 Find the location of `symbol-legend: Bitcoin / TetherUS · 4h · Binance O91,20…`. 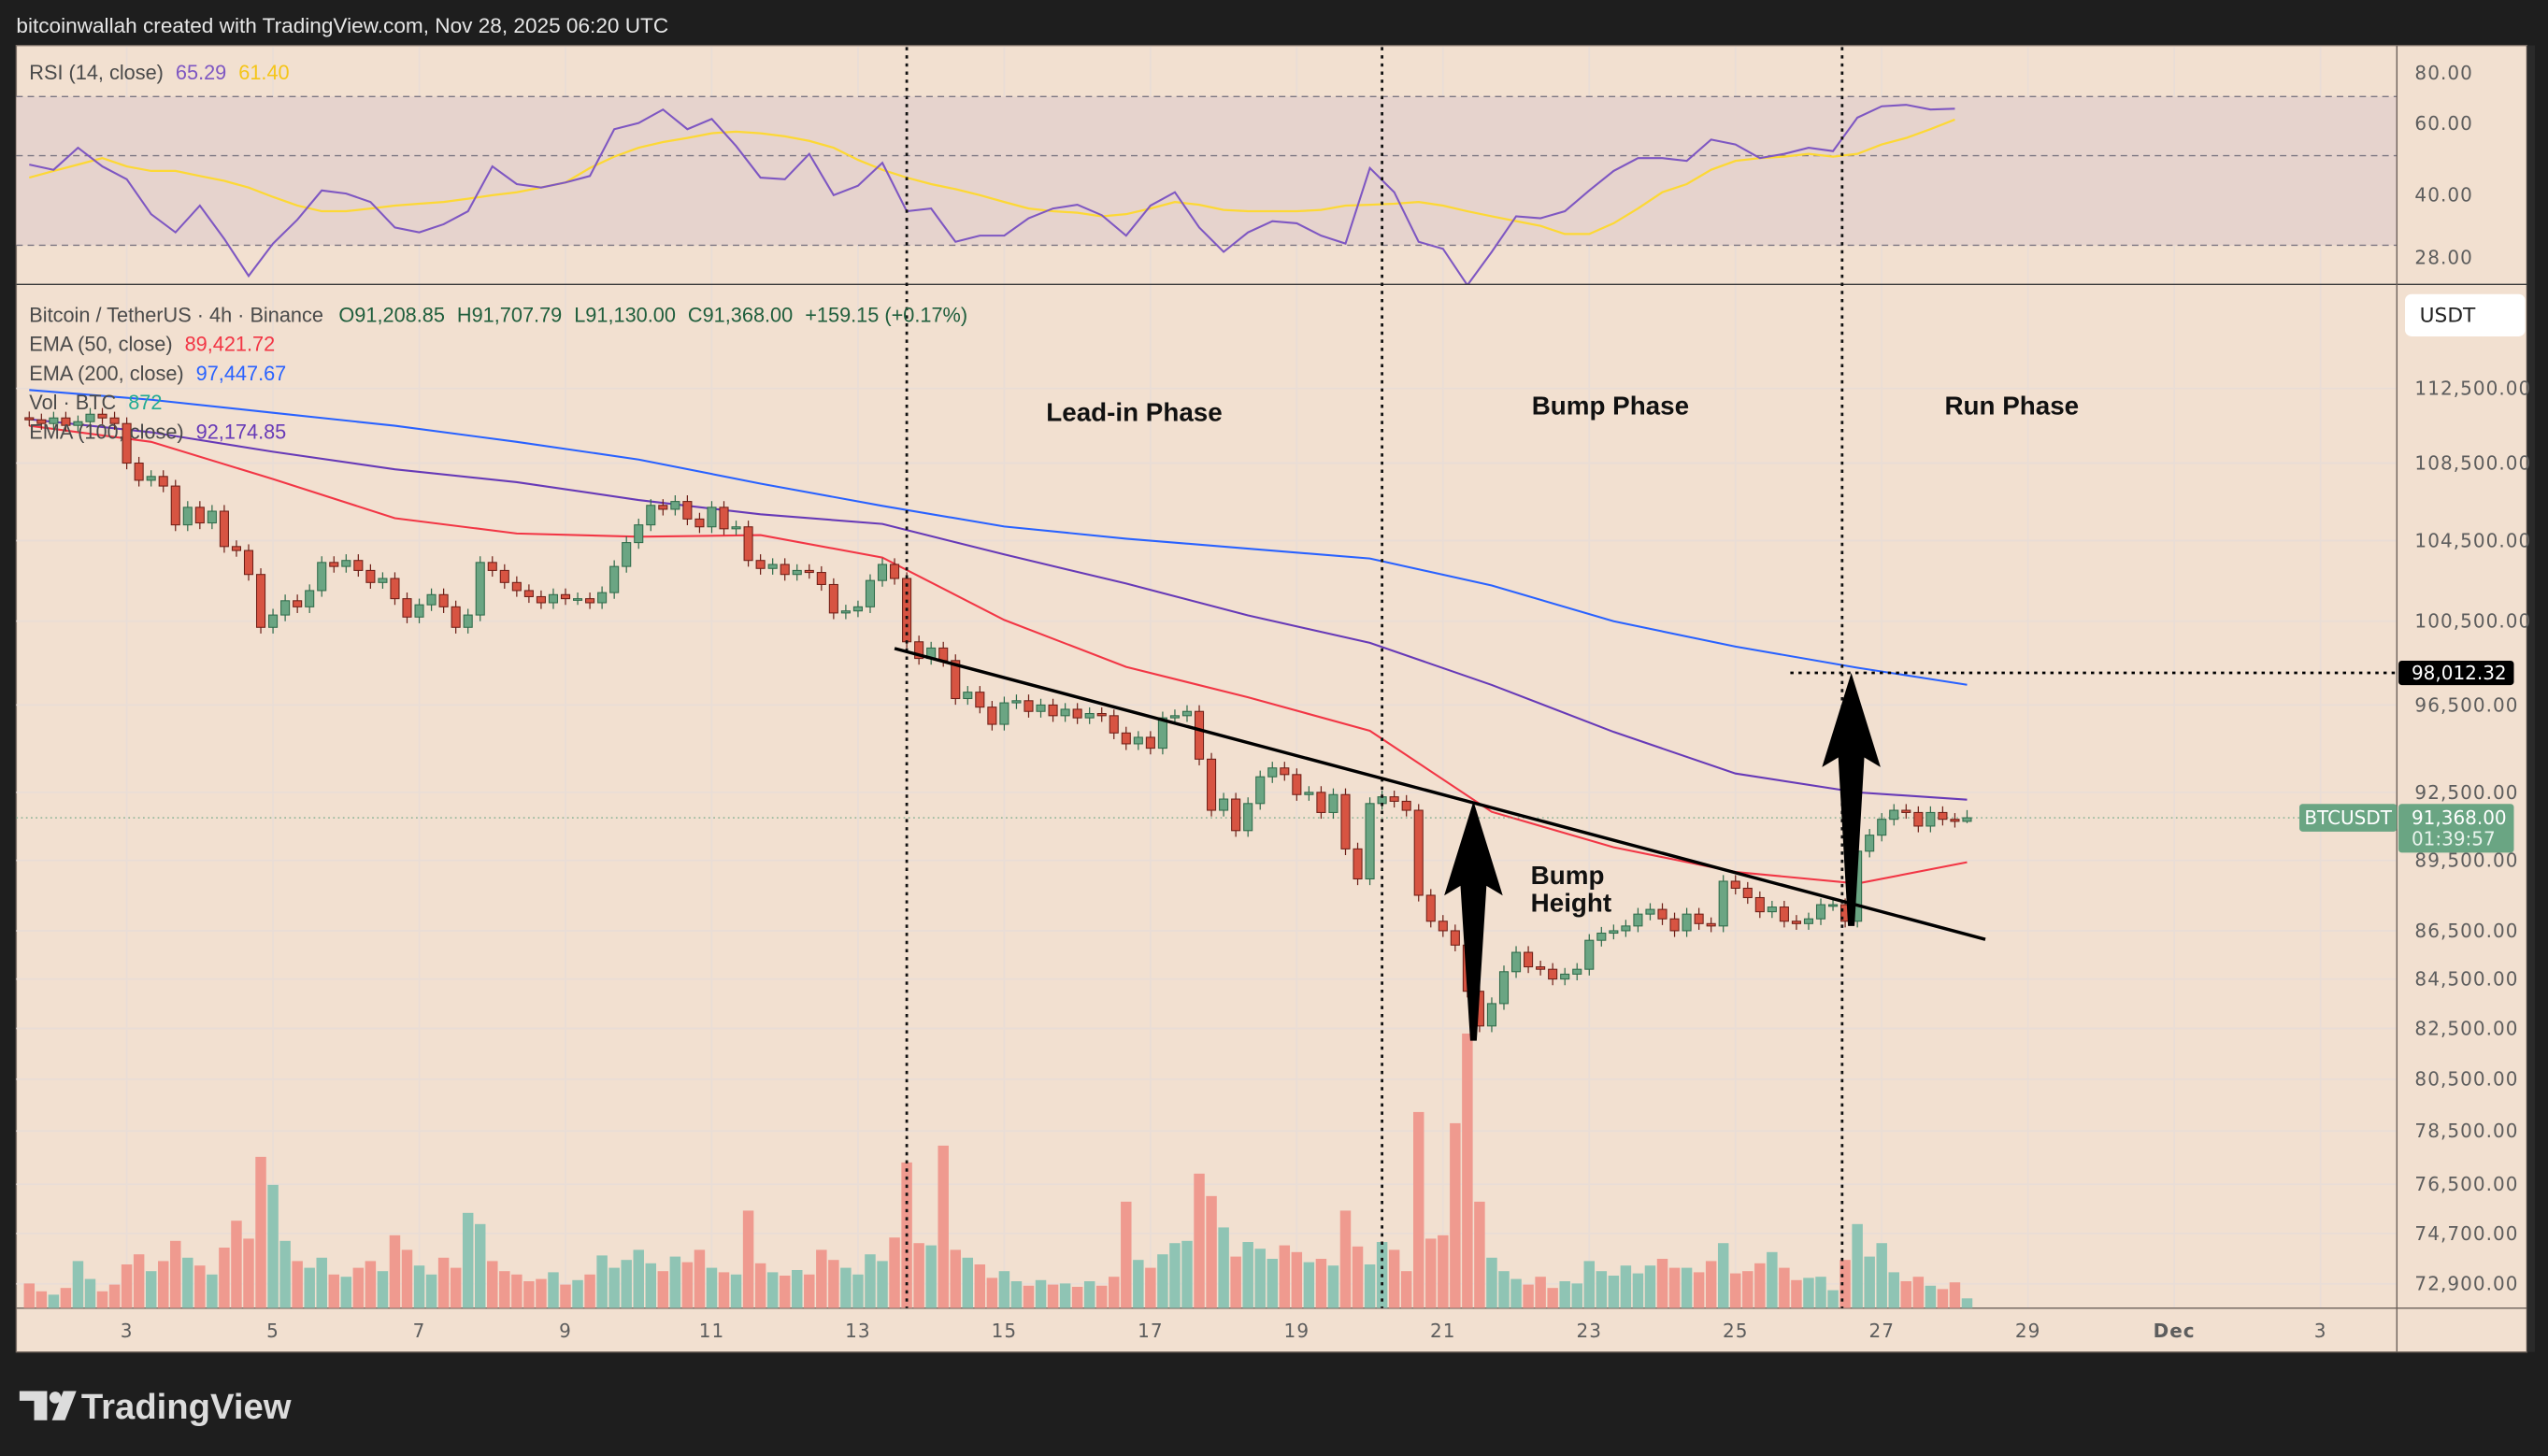

symbol-legend: Bitcoin / TetherUS · 4h · Binance O91,20… is located at coordinates (498, 314).